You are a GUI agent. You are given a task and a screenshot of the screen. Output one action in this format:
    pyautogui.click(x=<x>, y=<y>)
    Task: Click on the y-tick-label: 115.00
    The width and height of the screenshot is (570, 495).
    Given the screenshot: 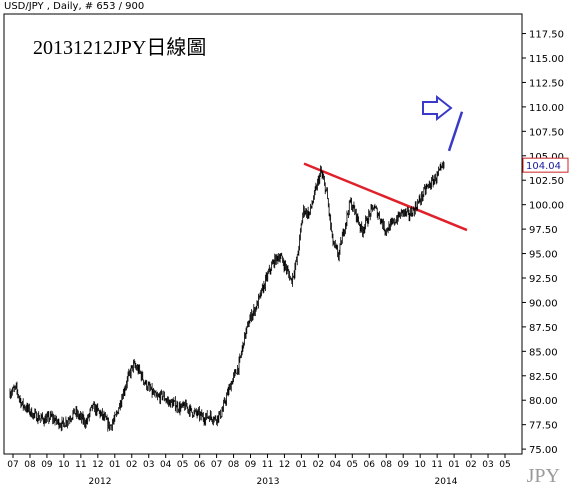 What is the action you would take?
    pyautogui.click(x=546, y=59)
    